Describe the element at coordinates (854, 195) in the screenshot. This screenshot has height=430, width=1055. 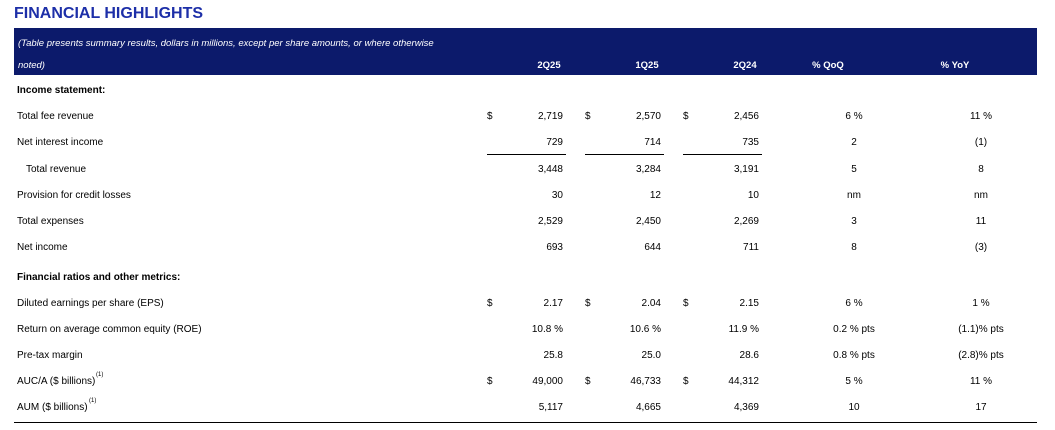
I see `qoq-cell: nm` at that location.